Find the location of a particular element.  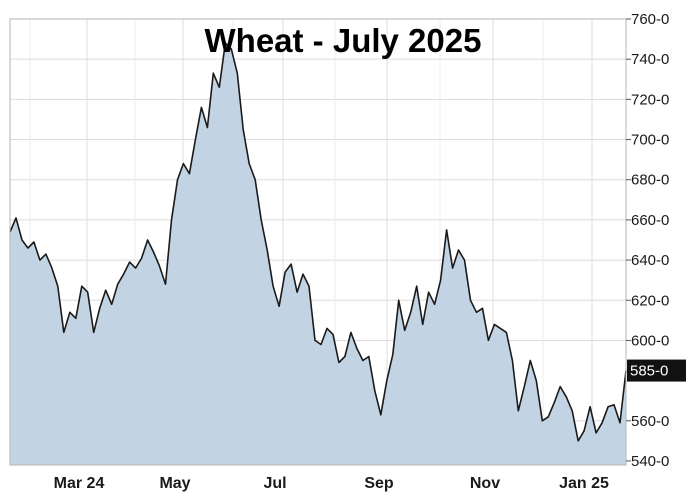

y-tick-label: 760-0 is located at coordinates (650, 19).